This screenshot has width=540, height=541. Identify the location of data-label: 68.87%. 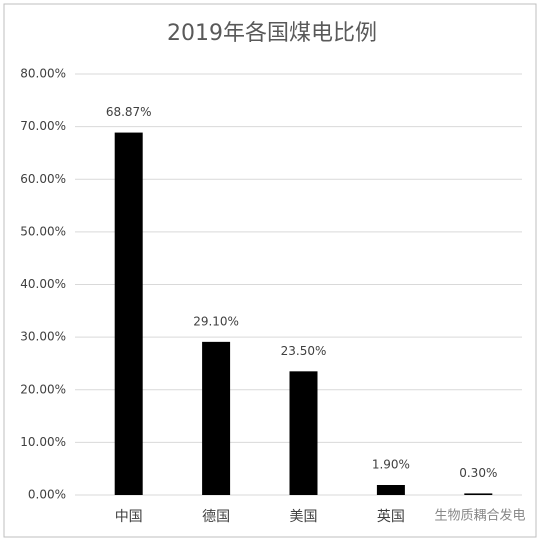
(129, 112).